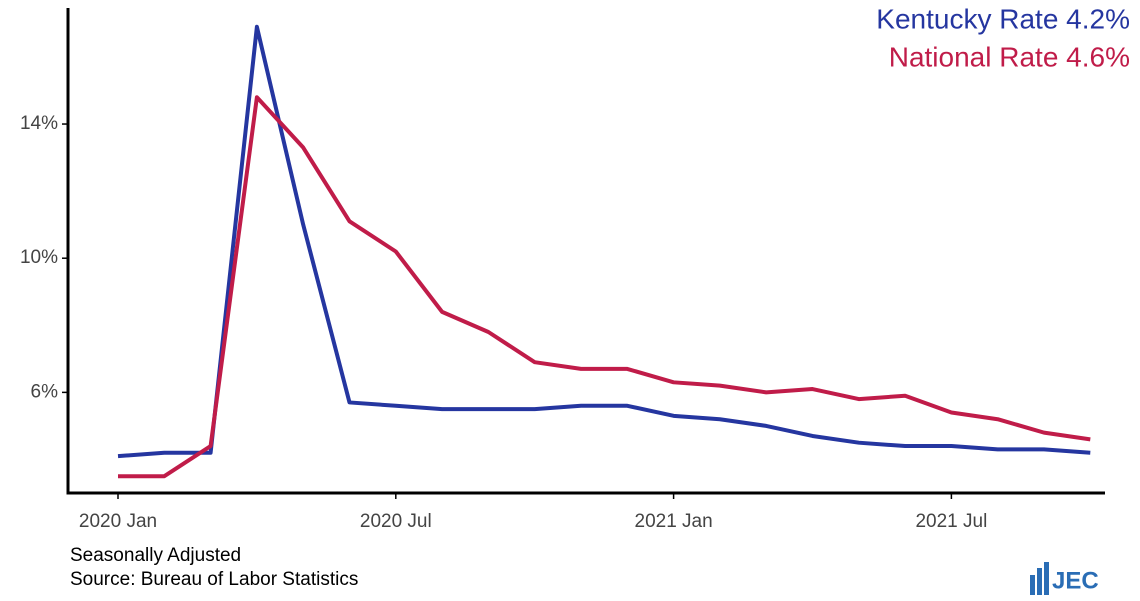 This screenshot has height=601, width=1140. Describe the element at coordinates (1009, 56) in the screenshot. I see `legend-entry: National Rate 4.6%` at that location.